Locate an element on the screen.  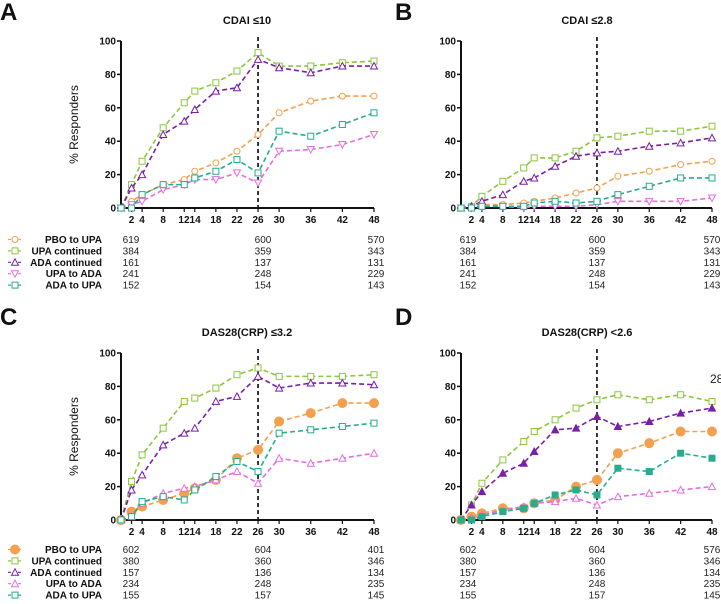
n-at-risk-value: 154 is located at coordinates (263, 286).